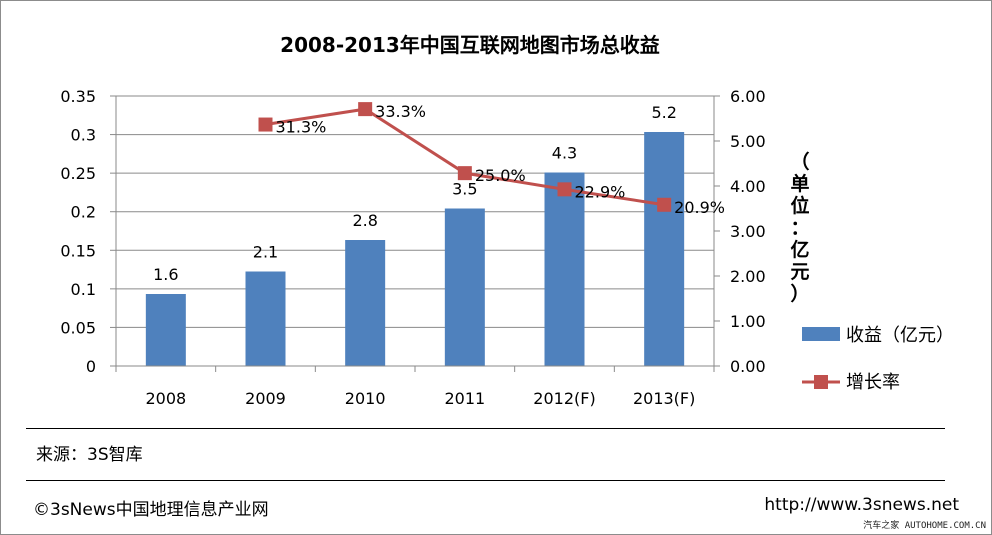 The height and width of the screenshot is (535, 992). Describe the element at coordinates (485, 428) in the screenshot. I see `divider-top` at that location.